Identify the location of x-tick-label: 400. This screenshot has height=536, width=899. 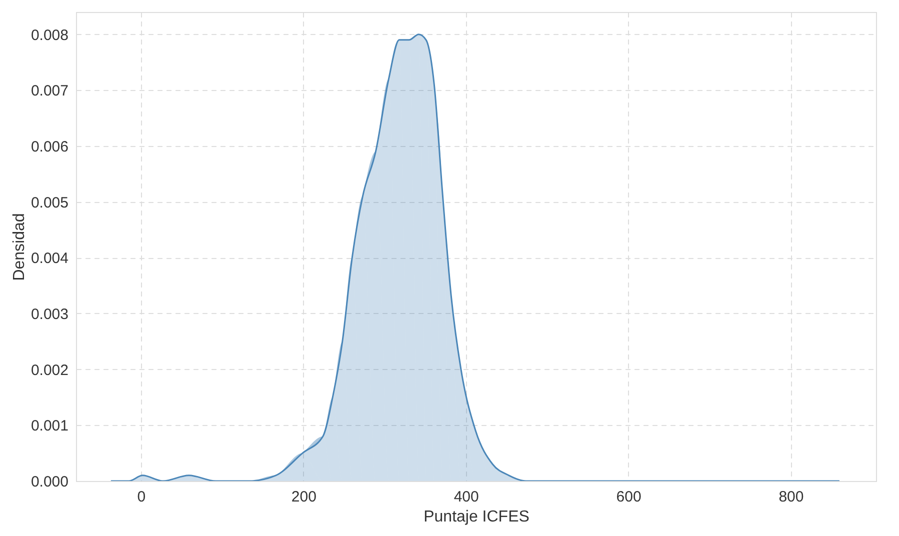
(466, 497).